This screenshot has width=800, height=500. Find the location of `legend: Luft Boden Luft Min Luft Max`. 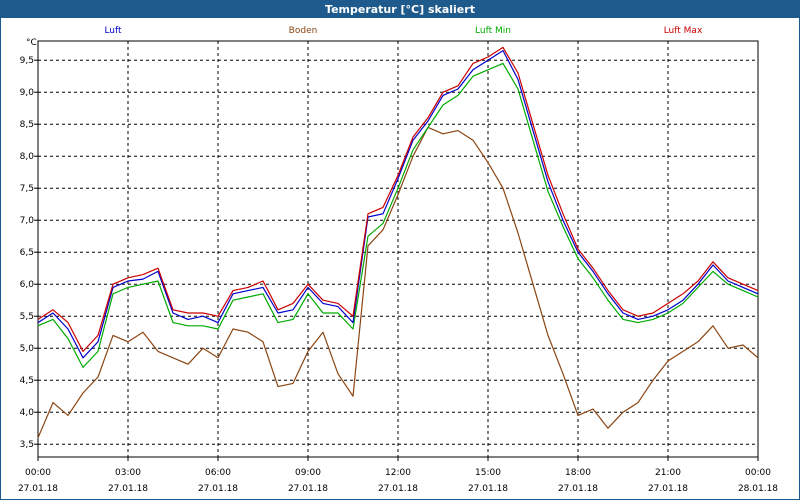

legend: Luft Boden Luft Min Luft Max is located at coordinates (403, 31).